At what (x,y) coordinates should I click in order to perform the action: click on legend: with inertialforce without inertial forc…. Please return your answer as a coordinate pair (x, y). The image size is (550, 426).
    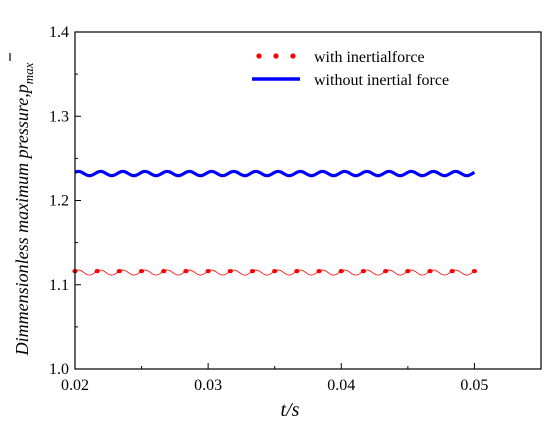
    Looking at the image, I should click on (350, 69).